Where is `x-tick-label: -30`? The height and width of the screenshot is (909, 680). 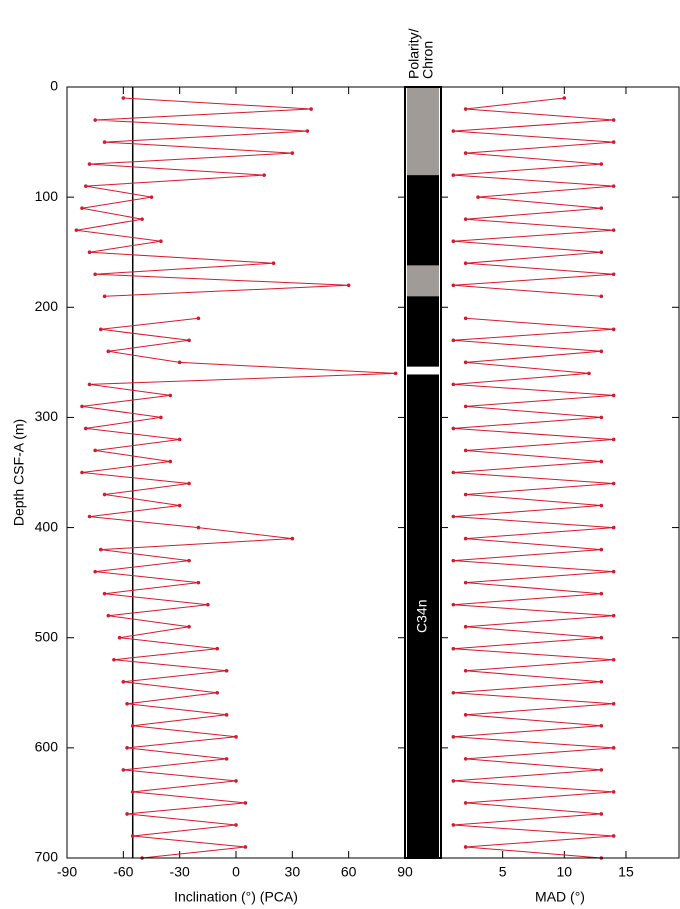 x-tick-label: -30 is located at coordinates (180, 872).